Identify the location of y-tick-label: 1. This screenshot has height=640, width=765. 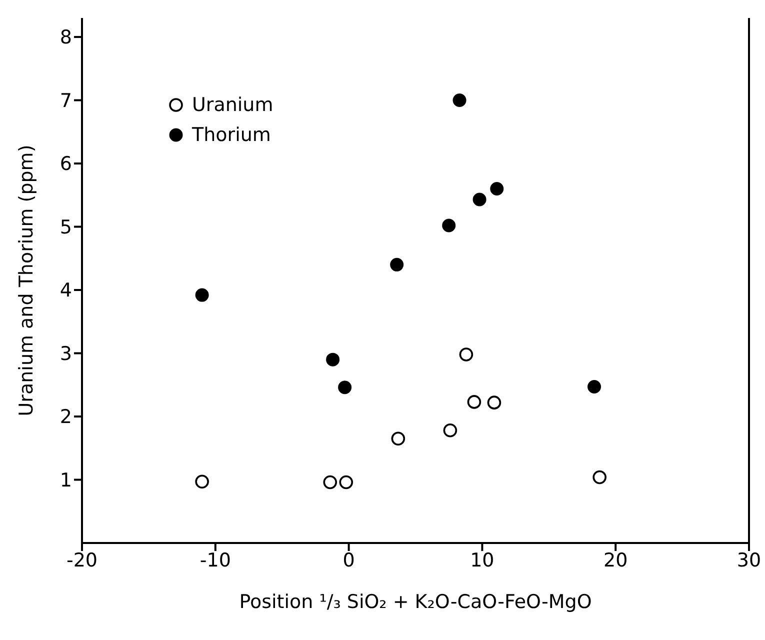
(66, 480).